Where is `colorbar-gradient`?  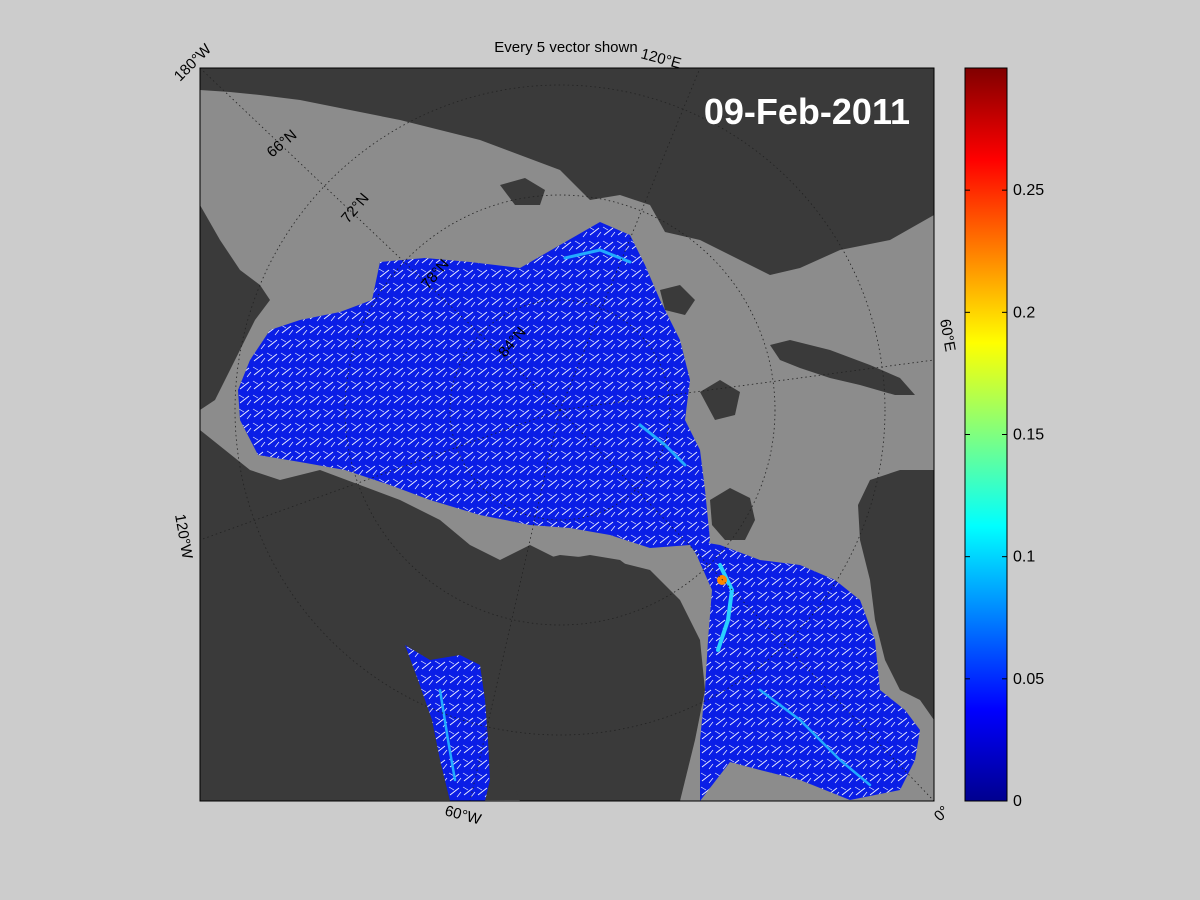 colorbar-gradient is located at coordinates (986, 434).